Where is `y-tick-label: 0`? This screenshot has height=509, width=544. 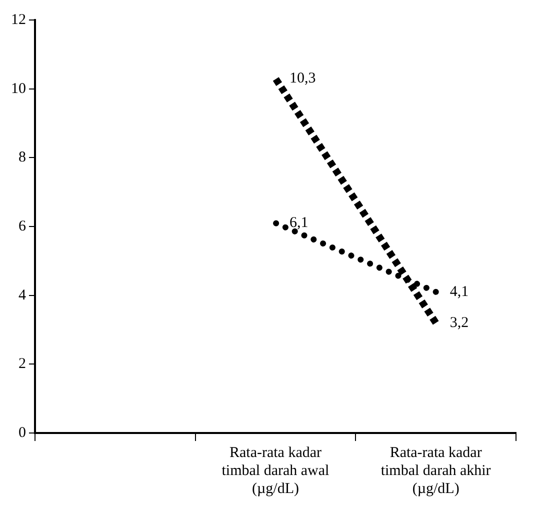
y-tick-label: 0 is located at coordinates (22, 432).